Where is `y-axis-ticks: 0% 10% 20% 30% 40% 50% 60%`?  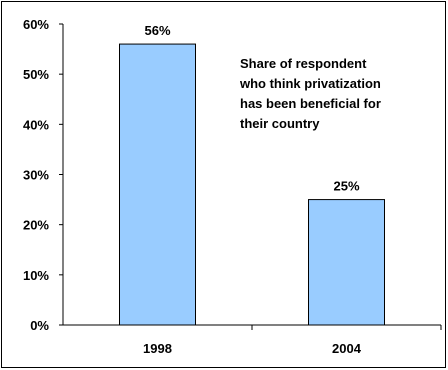 y-axis-ticks: 0% 10% 20% 30% 40% 50% 60% is located at coordinates (43, 175).